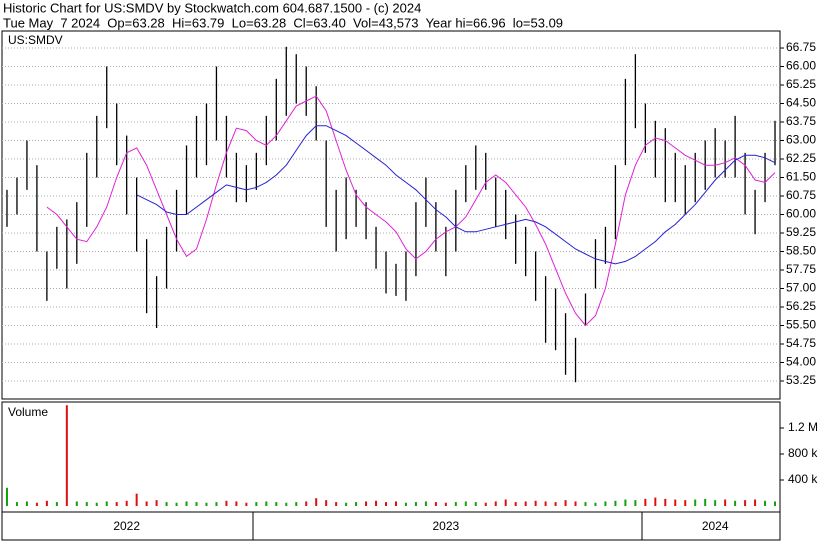 This screenshot has height=543, width=830. Describe the element at coordinates (35, 40) in the screenshot. I see `panel-title: US:SMDV` at that location.